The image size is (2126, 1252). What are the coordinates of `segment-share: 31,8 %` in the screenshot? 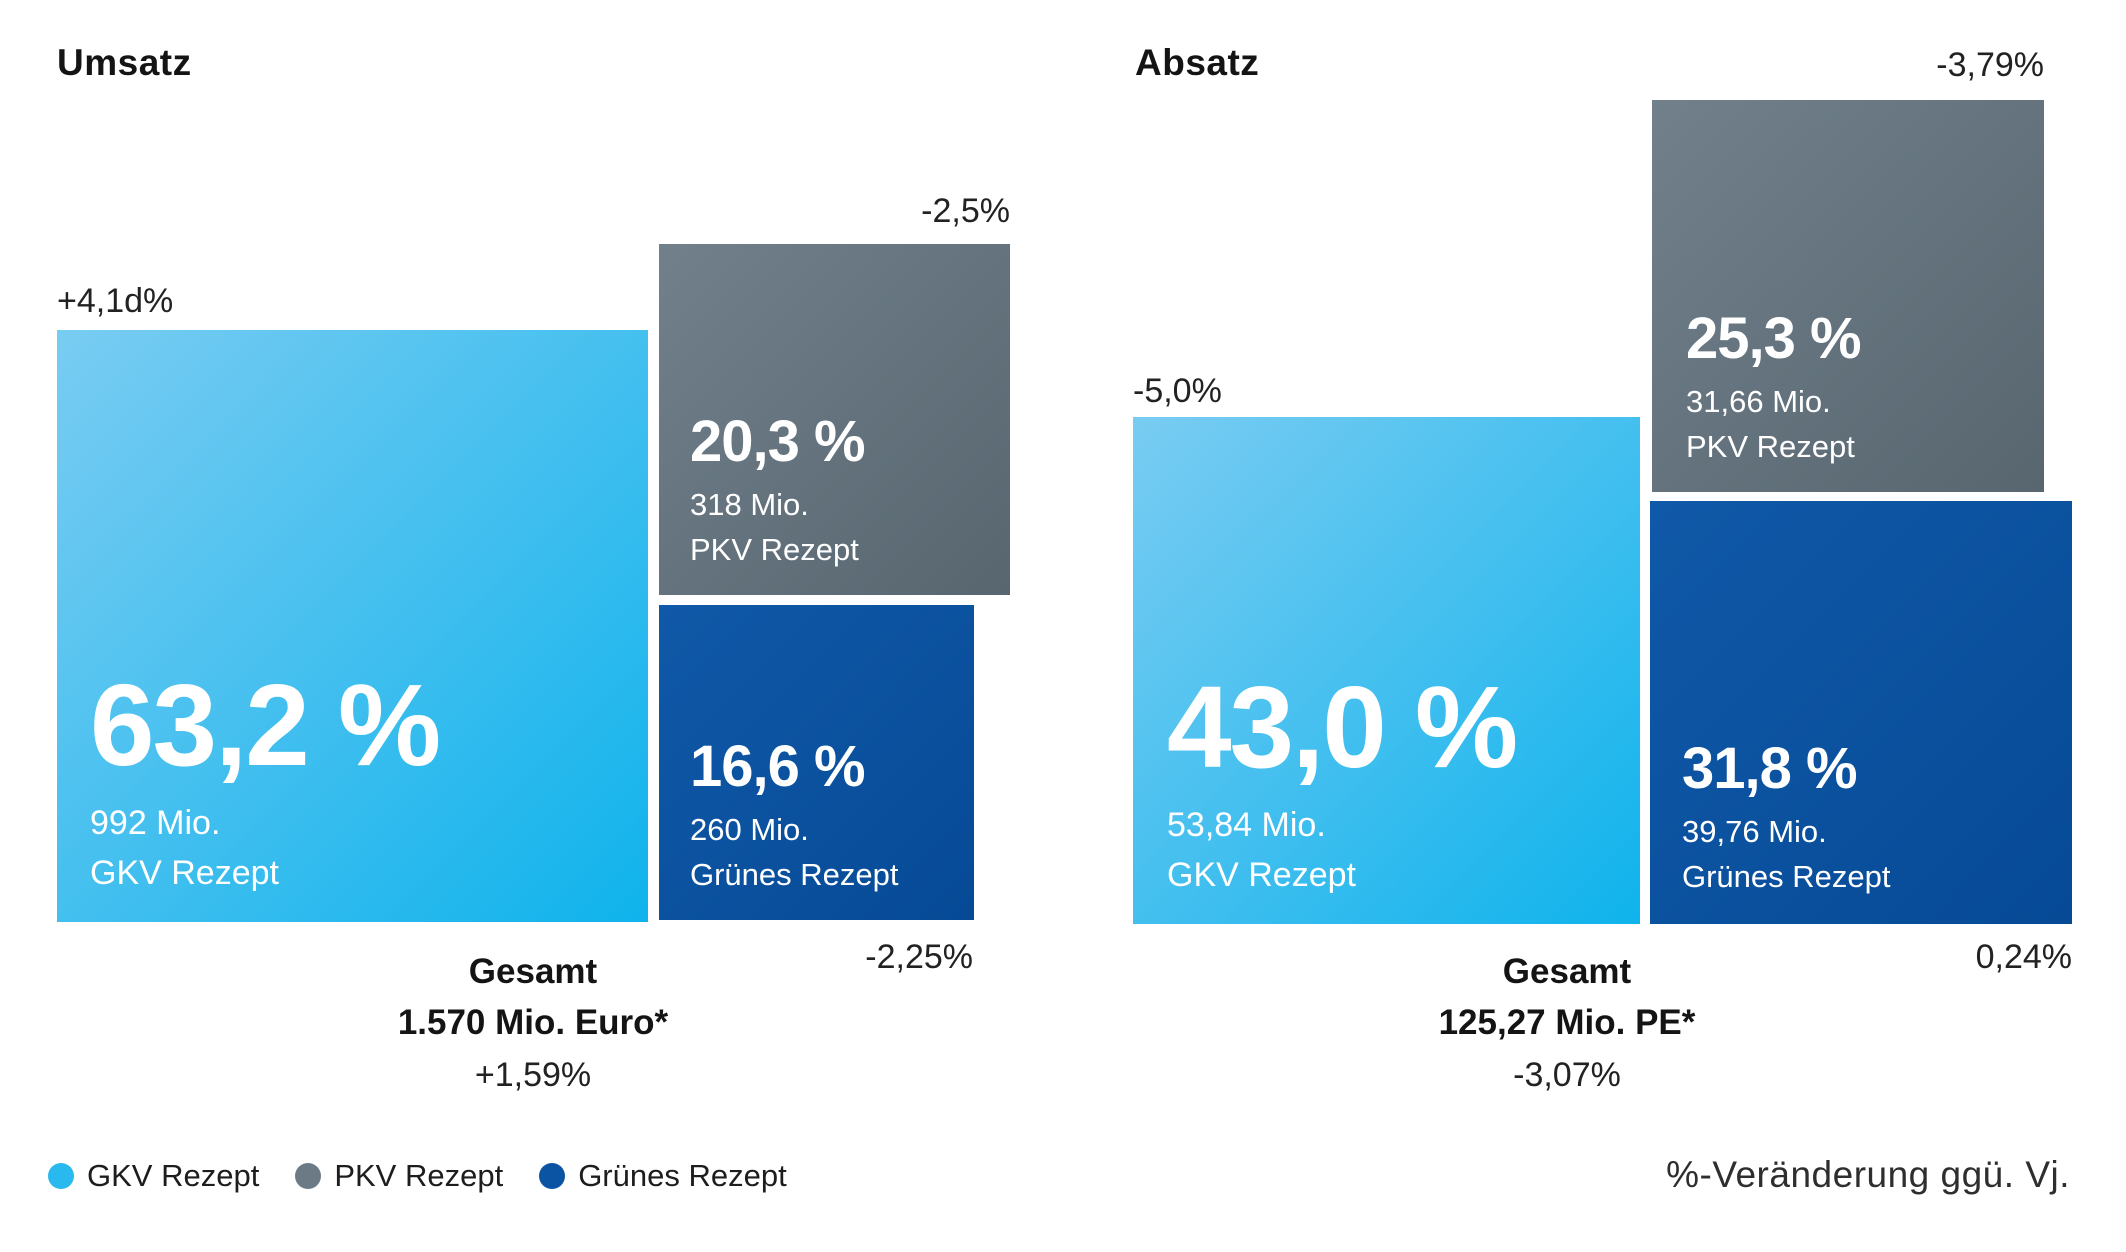 It's located at (1770, 769).